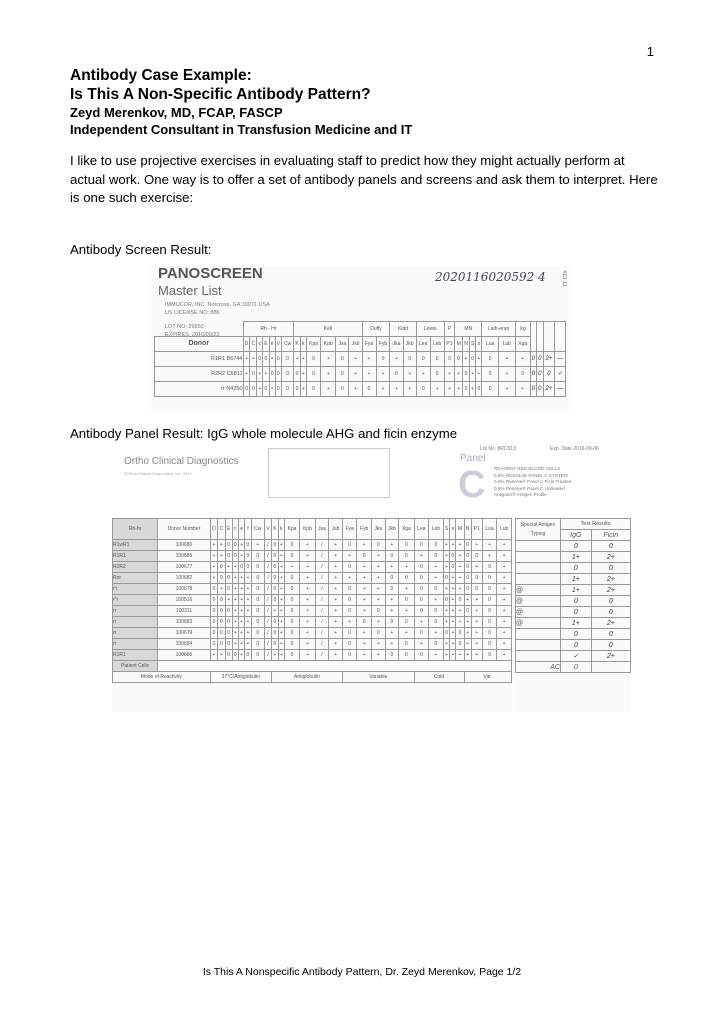  Describe the element at coordinates (527, 468) in the screenshot. I see `panel-desc-line: REAGENT RED BLOOD CELLS` at that location.